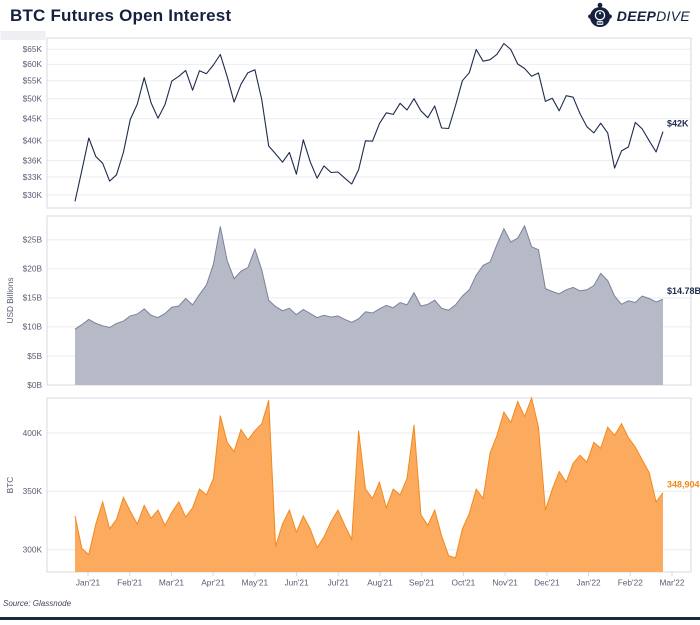 The width and height of the screenshot is (700, 625). I want to click on logo-deep: DEEP, so click(636, 15).